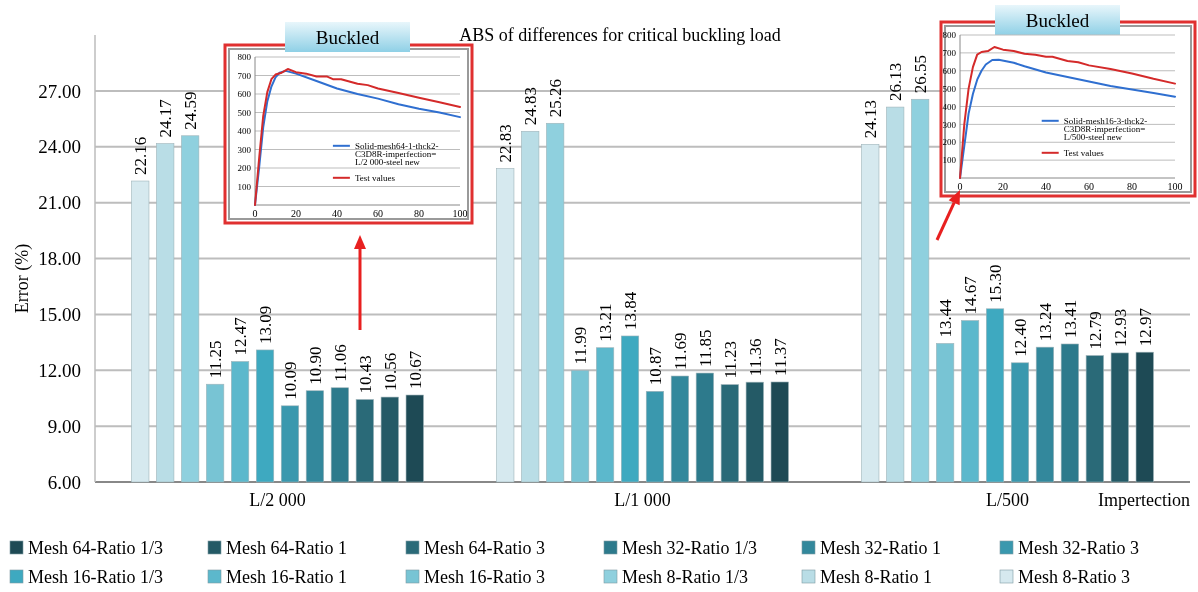  Describe the element at coordinates (780, 356) in the screenshot. I see `data-label: 11.37` at that location.